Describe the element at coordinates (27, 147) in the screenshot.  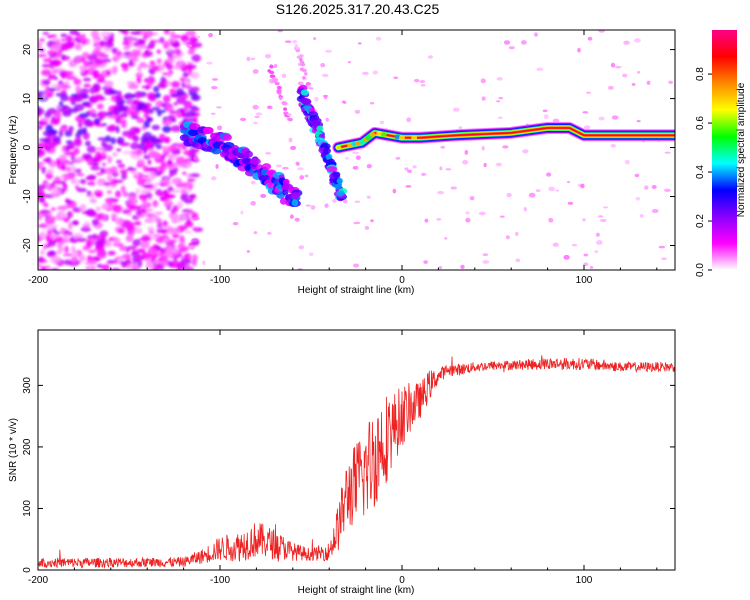
I see `spectrogram-ytick-label-2: 0` at that location.